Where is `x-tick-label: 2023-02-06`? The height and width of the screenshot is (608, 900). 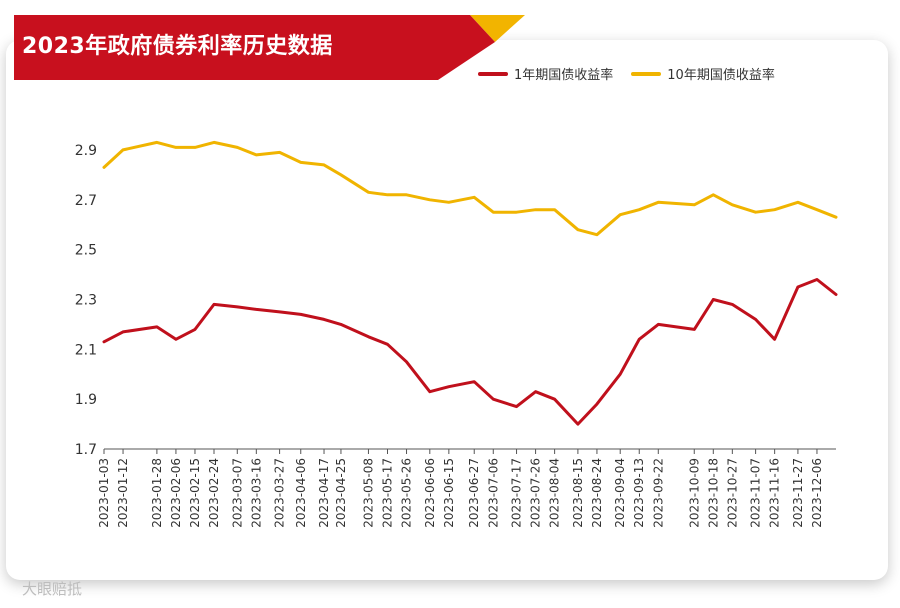 x-tick-label: 2023-02-06 is located at coordinates (176, 493).